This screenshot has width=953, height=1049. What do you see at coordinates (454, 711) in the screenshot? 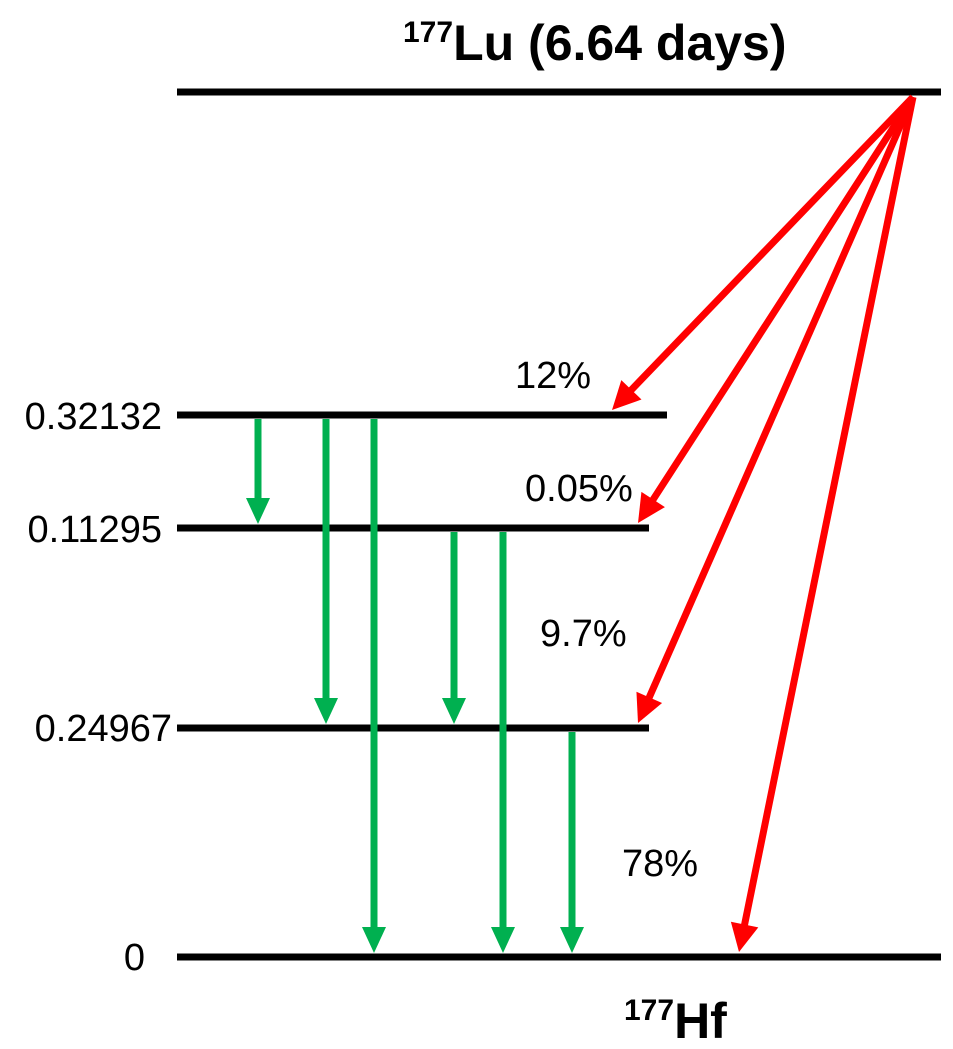
I see `gamma-arrow-4-head` at bounding box center [454, 711].